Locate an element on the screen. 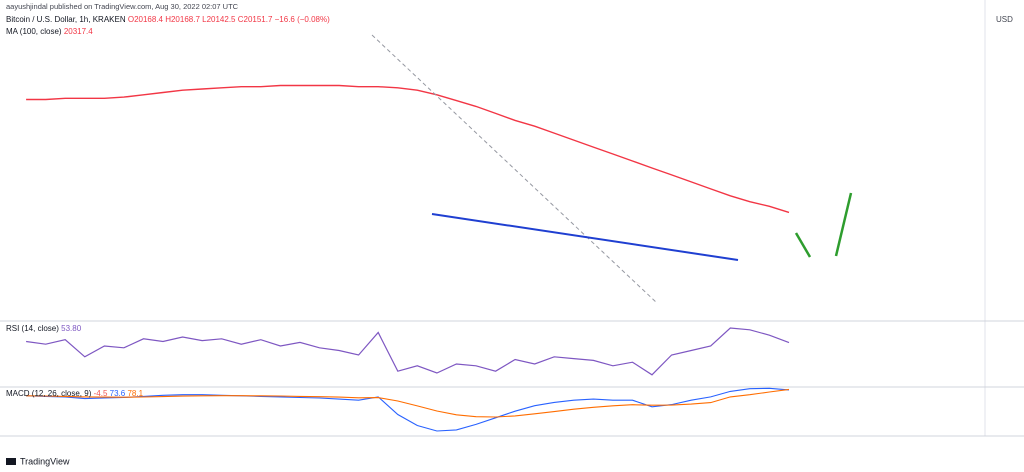 The height and width of the screenshot is (472, 1024). ma-legend: MA (100, close) 20317.4 is located at coordinates (49, 31).